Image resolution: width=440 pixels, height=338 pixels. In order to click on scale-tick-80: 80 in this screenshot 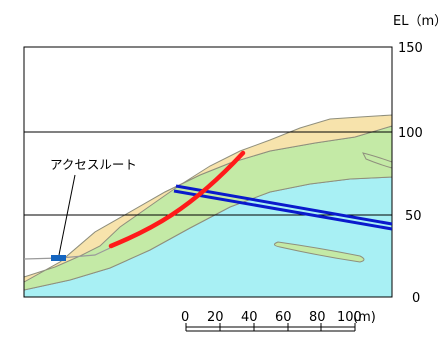, I will do `click(317, 317)`.